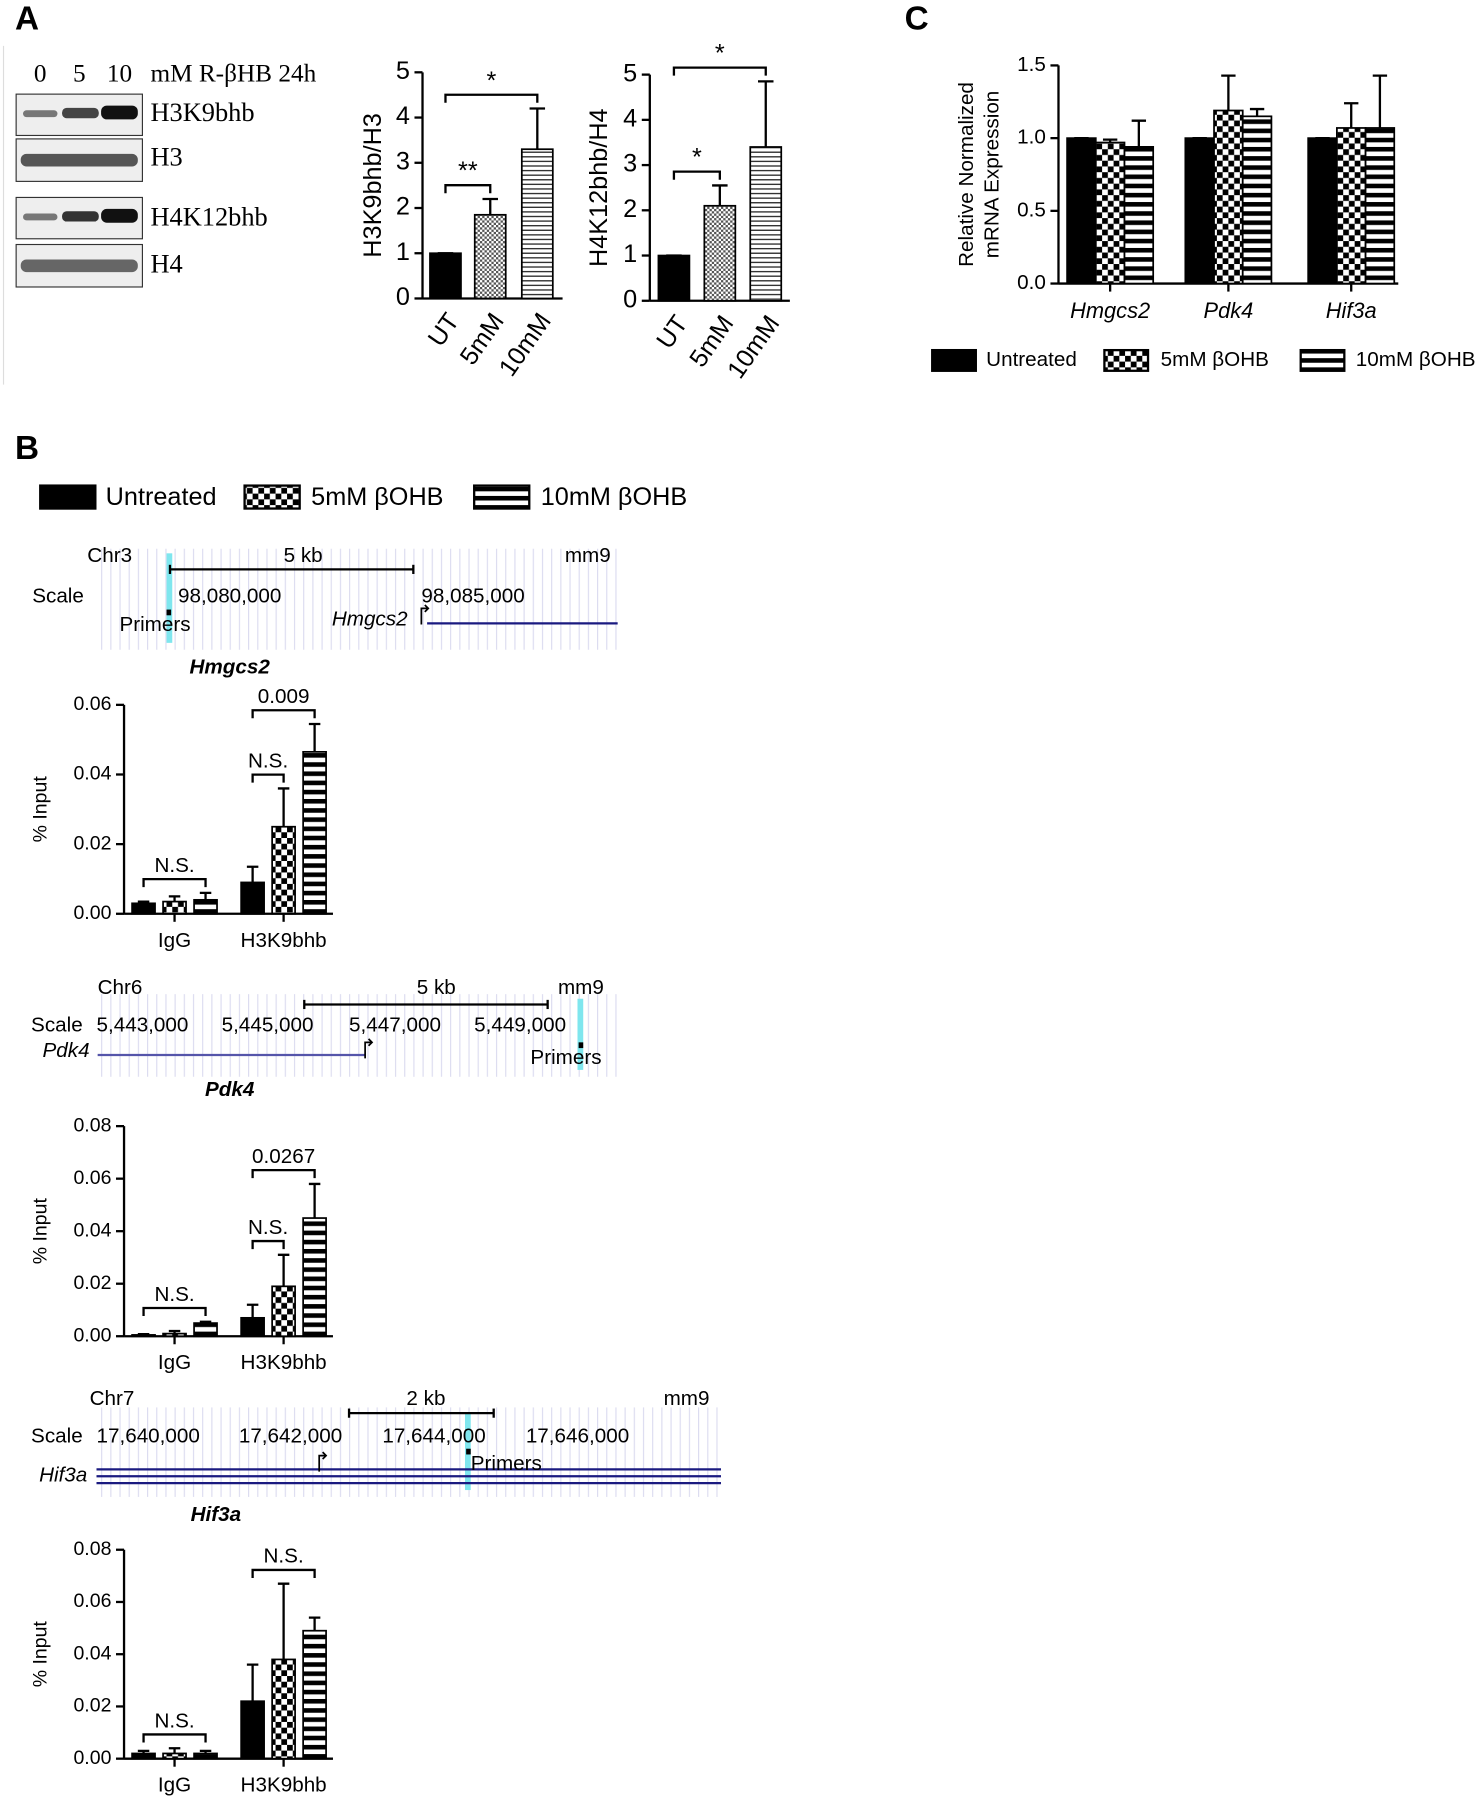 The image size is (1481, 1800). Describe the element at coordinates (120, 987) in the screenshot. I see `chromosome: Chr6` at that location.